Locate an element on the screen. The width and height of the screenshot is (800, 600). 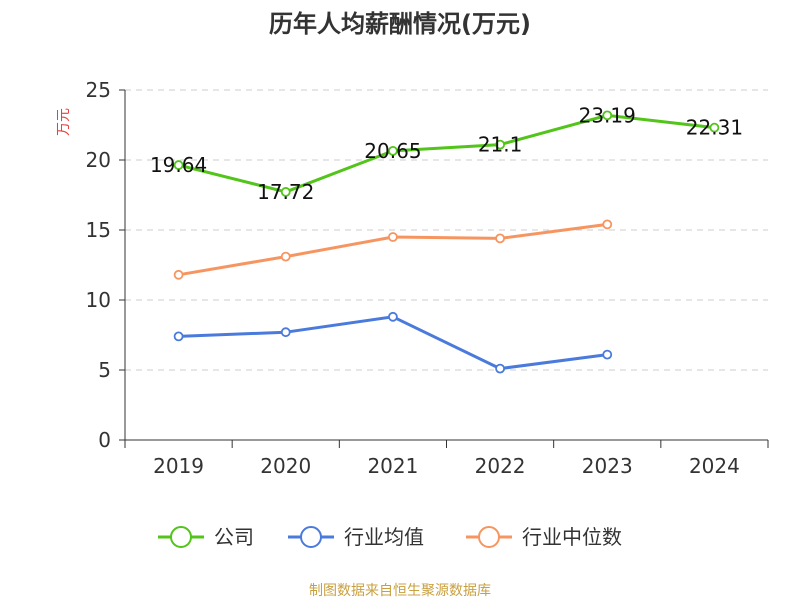
data-label: 19.64 is located at coordinates (178, 165).